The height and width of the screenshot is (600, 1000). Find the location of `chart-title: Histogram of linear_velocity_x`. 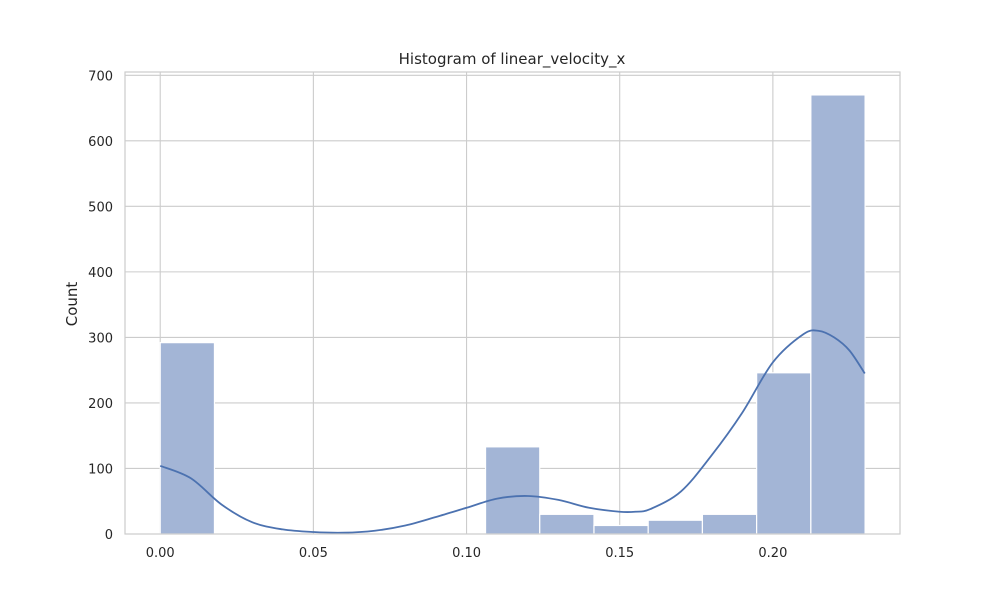

chart-title: Histogram of linear_velocity_x is located at coordinates (512, 59).